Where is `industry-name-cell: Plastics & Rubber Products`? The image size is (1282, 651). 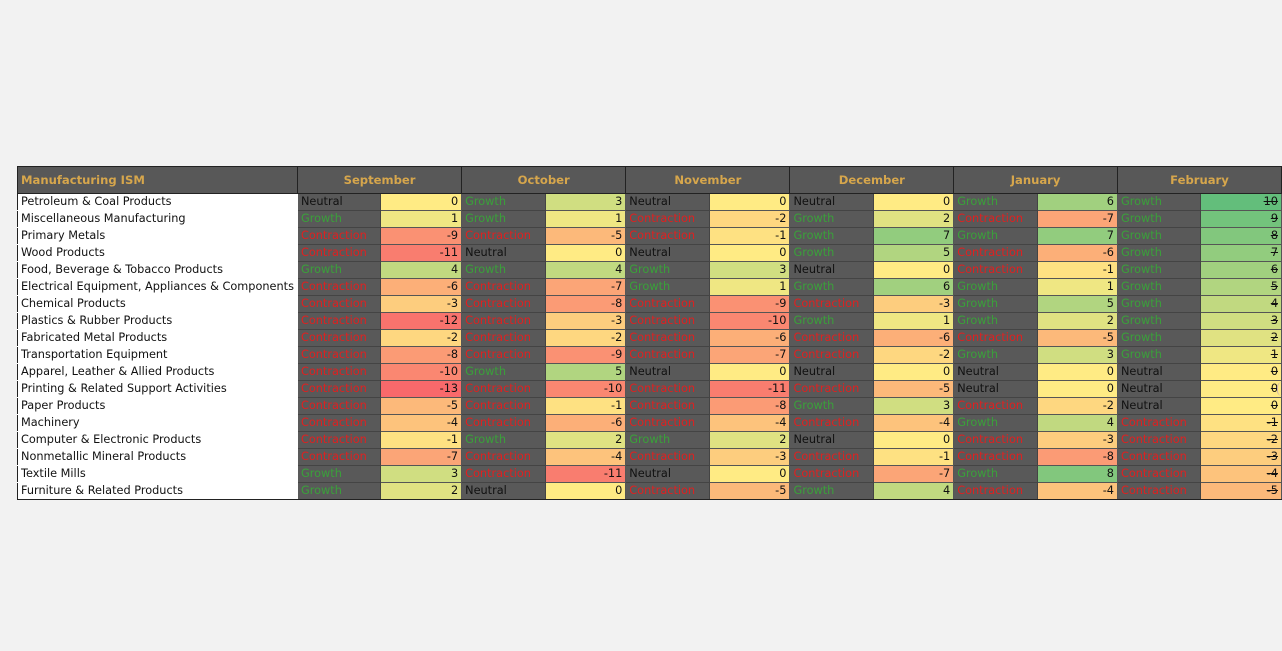
industry-name-cell: Plastics & Rubber Products is located at coordinates (157, 321).